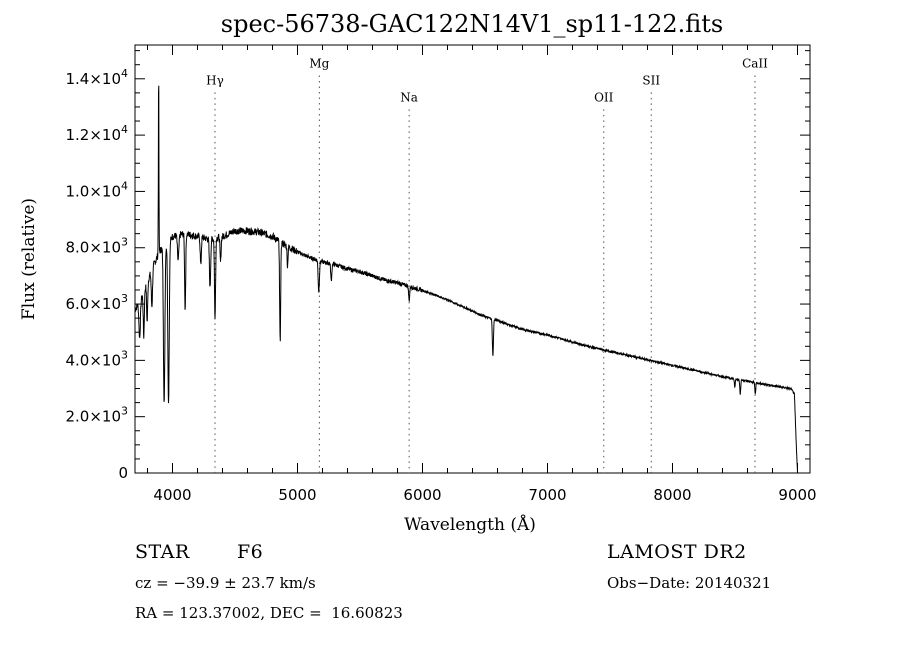  I want to click on observation-date: Obs−Date: 20140321, so click(689, 583).